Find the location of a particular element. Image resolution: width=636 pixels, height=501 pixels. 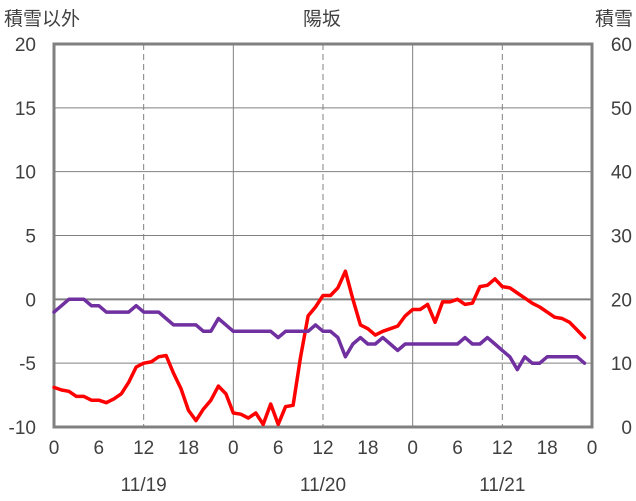

left-tick-label: 0 is located at coordinates (30, 300).